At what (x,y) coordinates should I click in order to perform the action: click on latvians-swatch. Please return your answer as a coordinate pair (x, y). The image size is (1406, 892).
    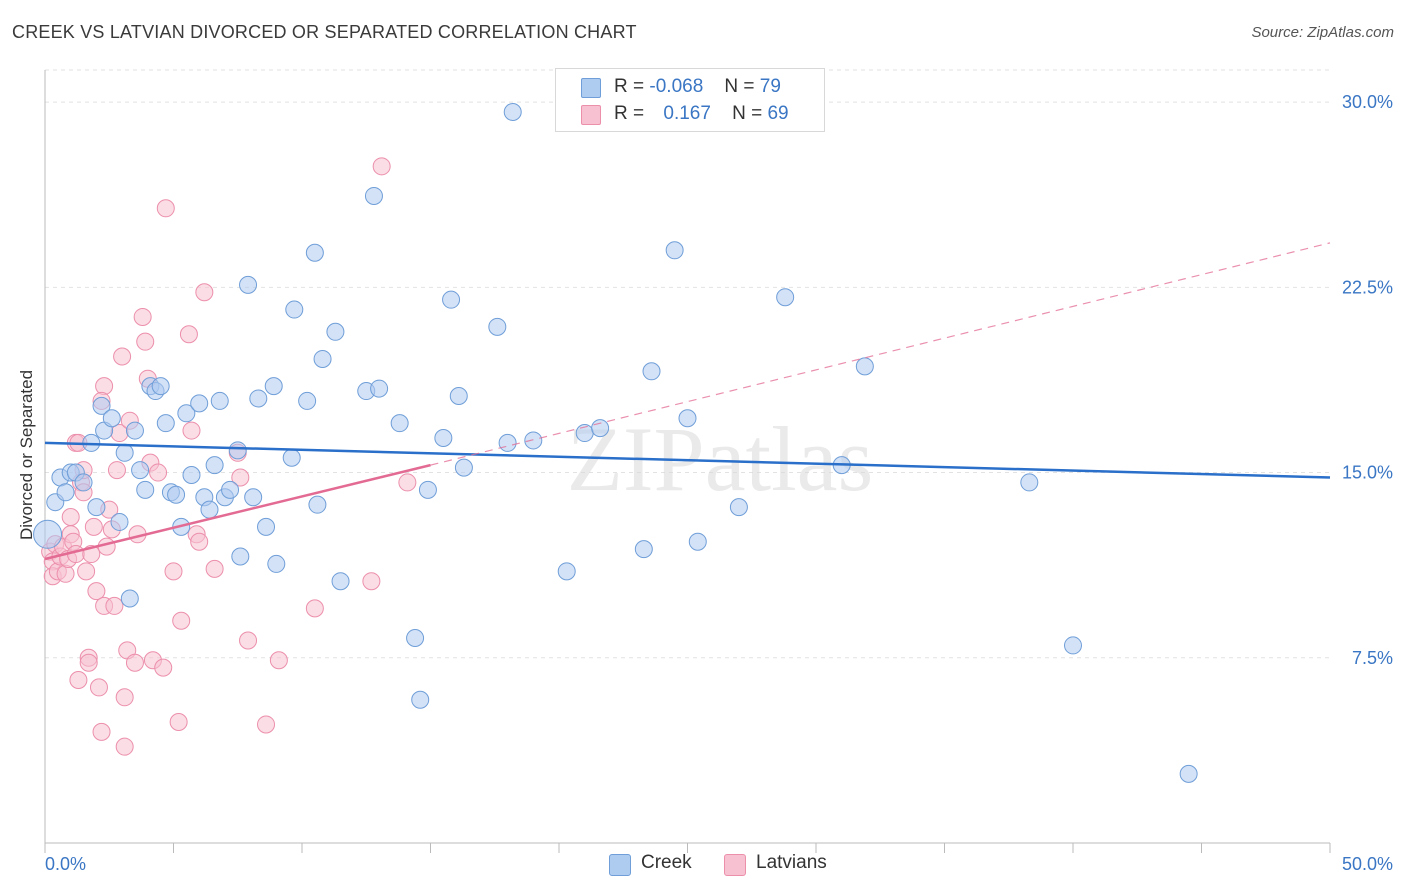
    Looking at the image, I should click on (591, 115).